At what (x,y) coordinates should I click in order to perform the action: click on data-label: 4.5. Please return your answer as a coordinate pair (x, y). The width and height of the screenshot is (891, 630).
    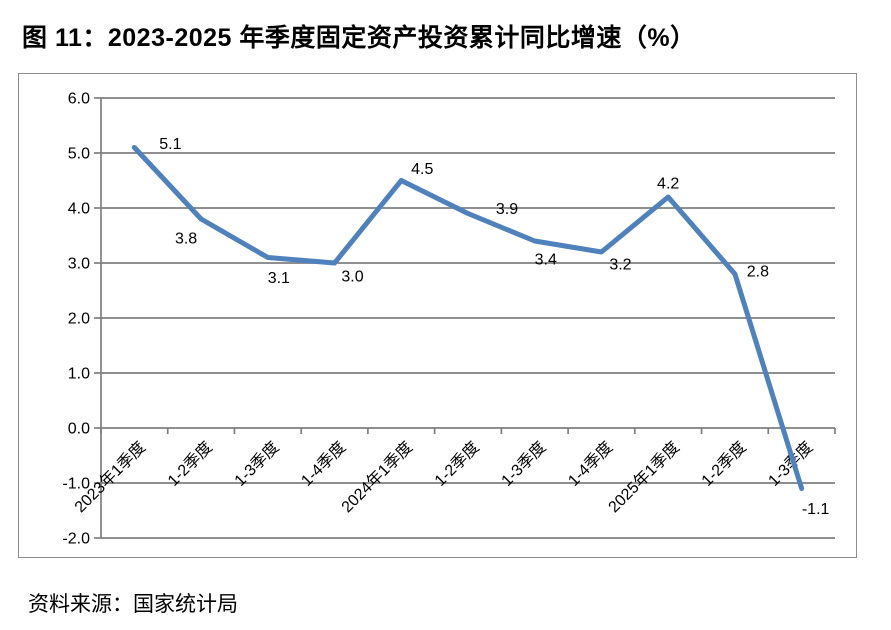
    Looking at the image, I should click on (422, 169).